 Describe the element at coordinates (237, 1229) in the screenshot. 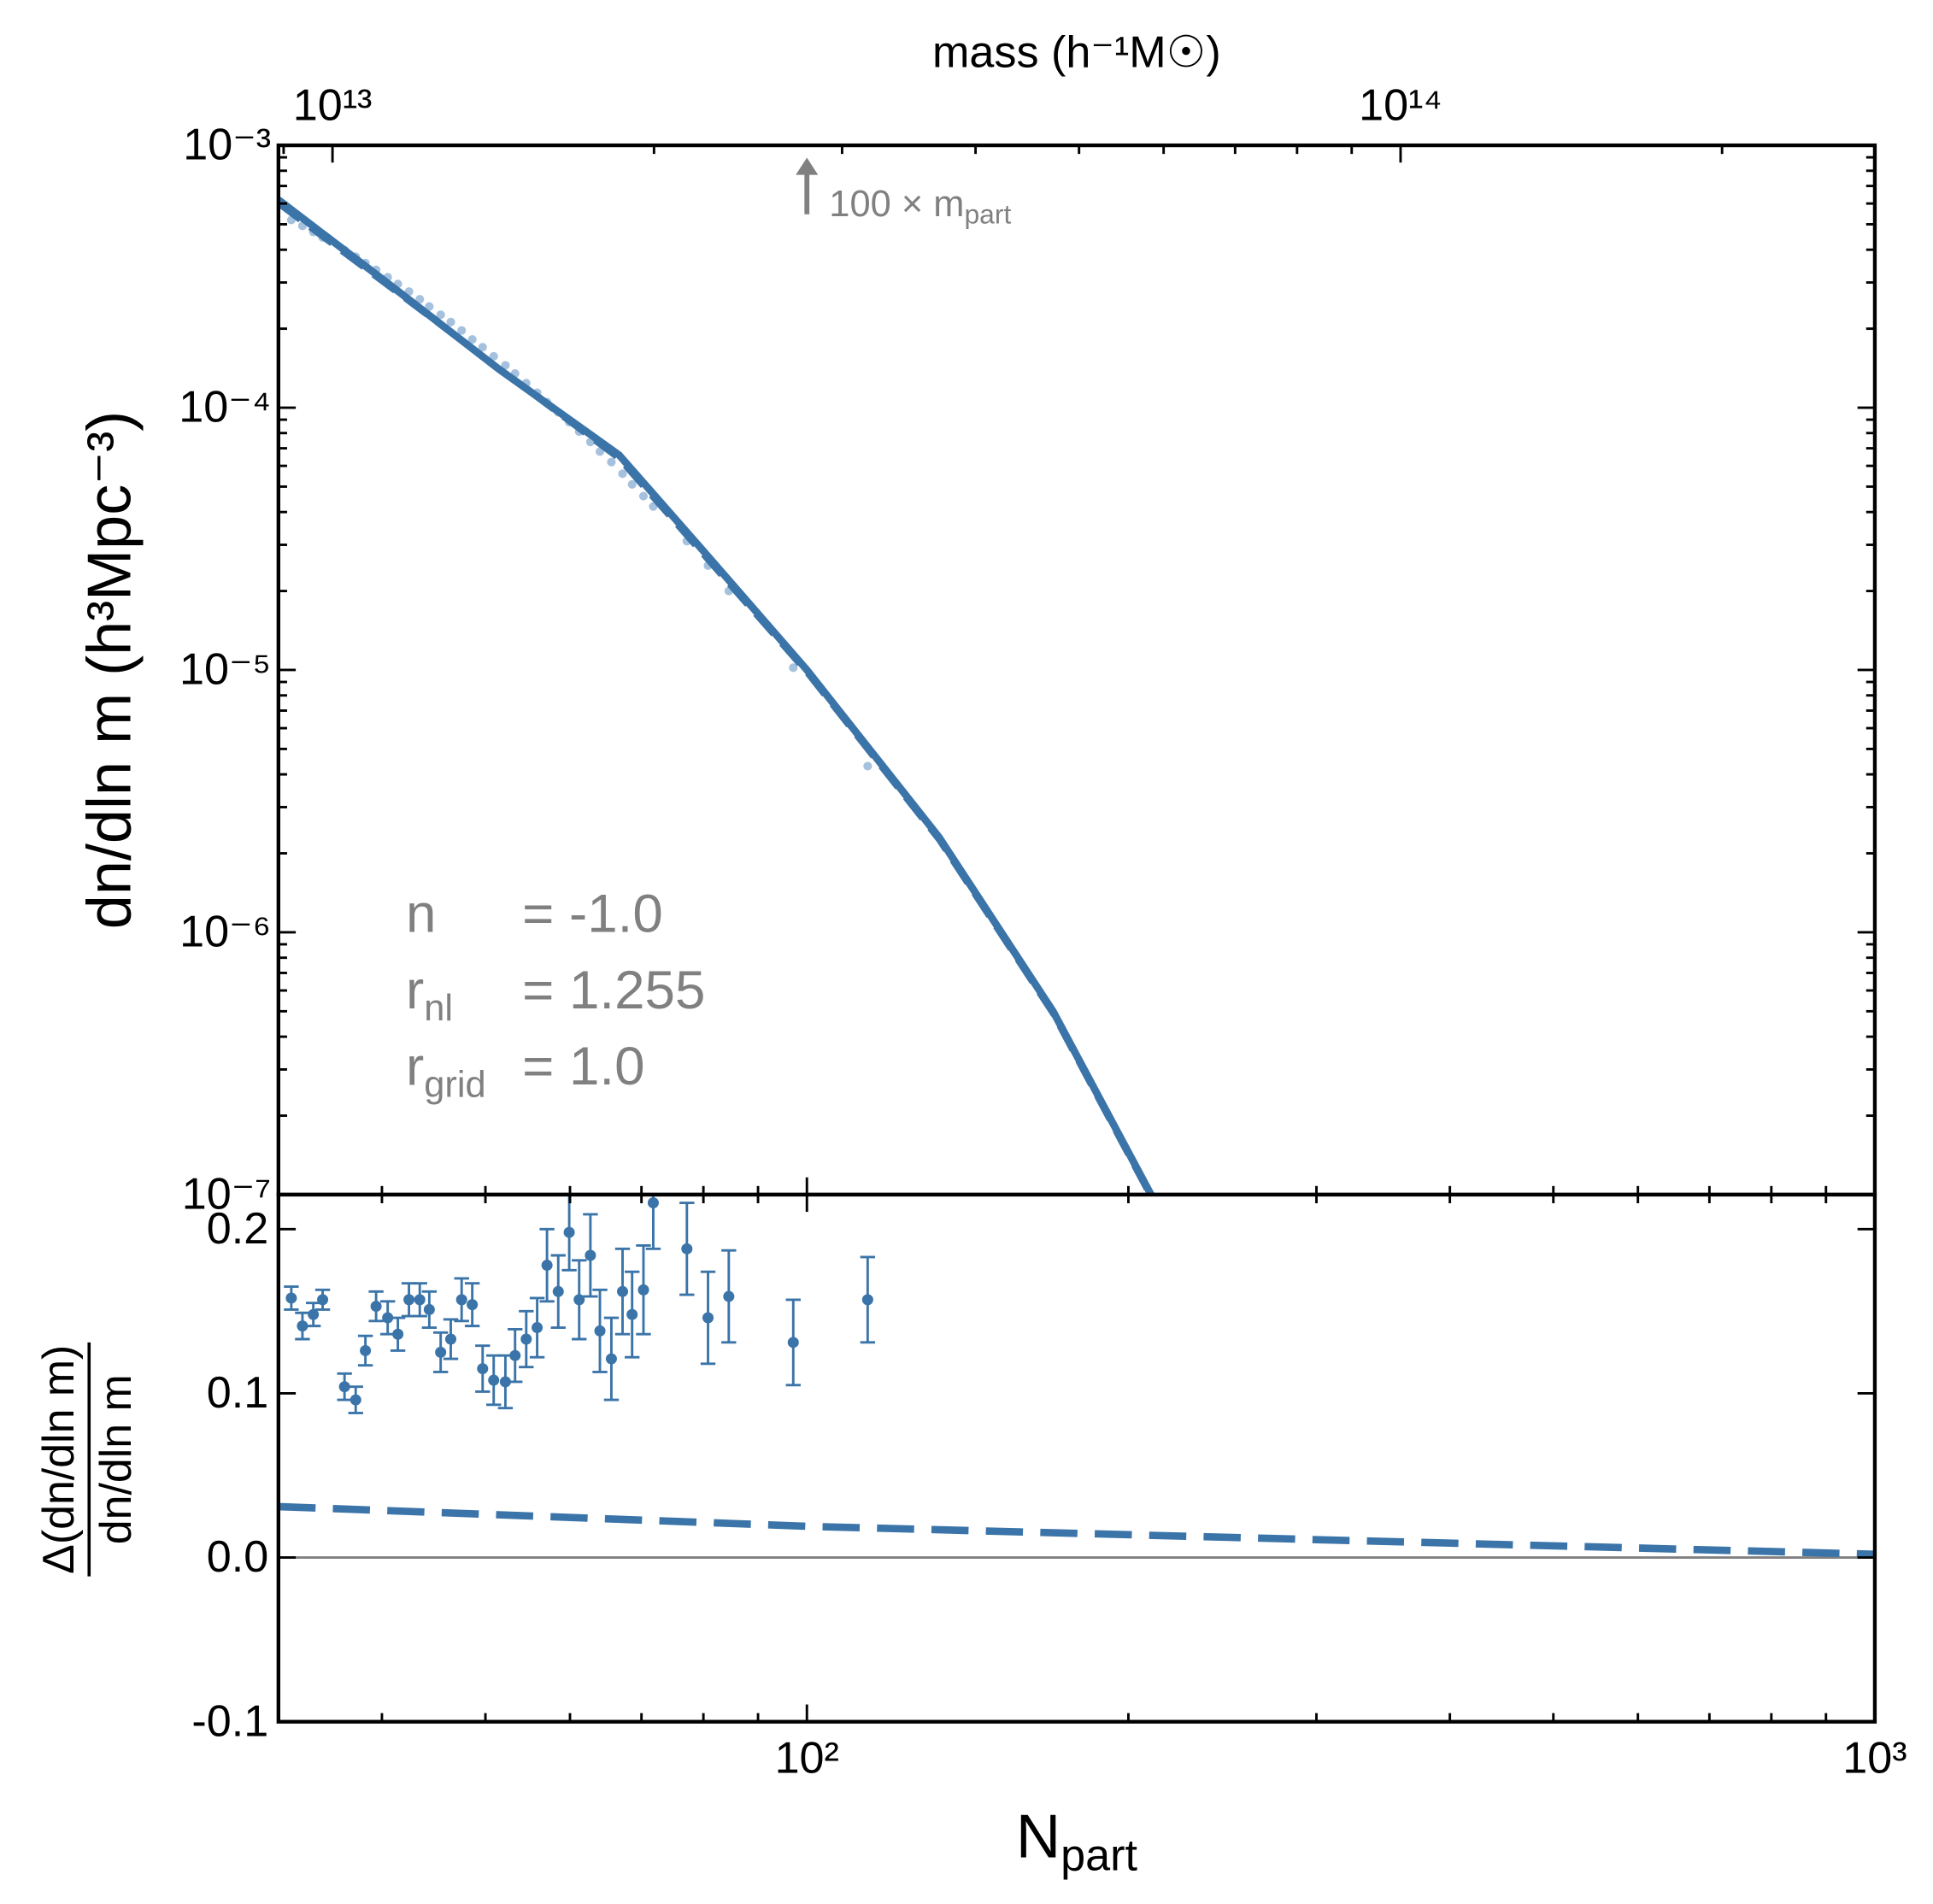

I see `y-tick-label: 0.2` at that location.